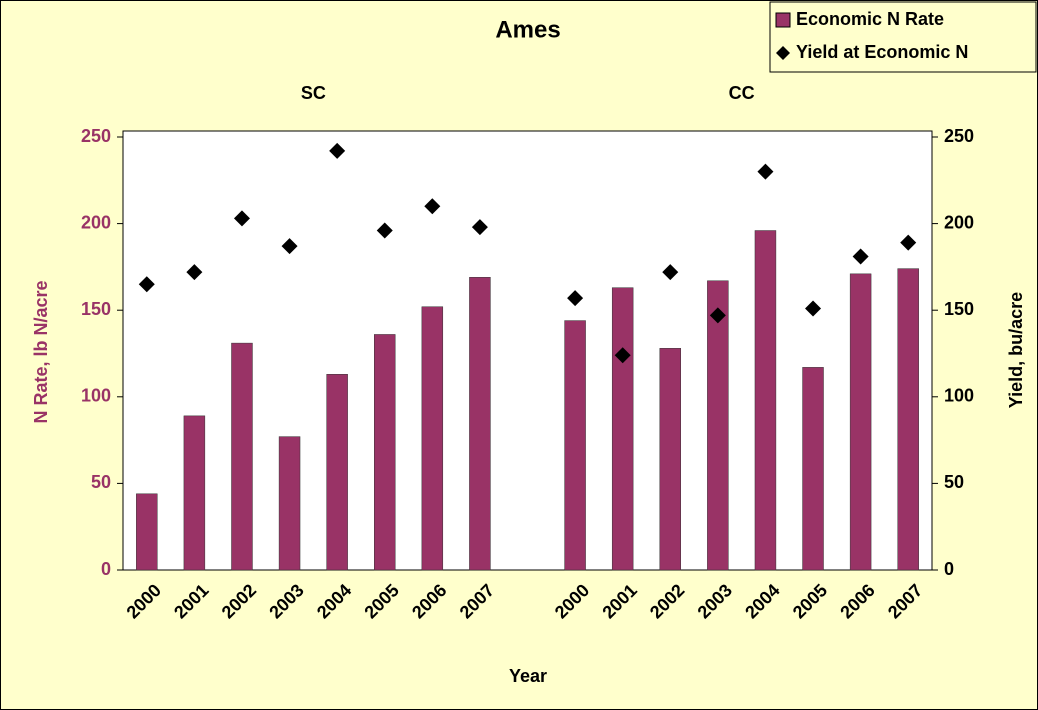  I want to click on y2-tick-label: 50, so click(954, 482).